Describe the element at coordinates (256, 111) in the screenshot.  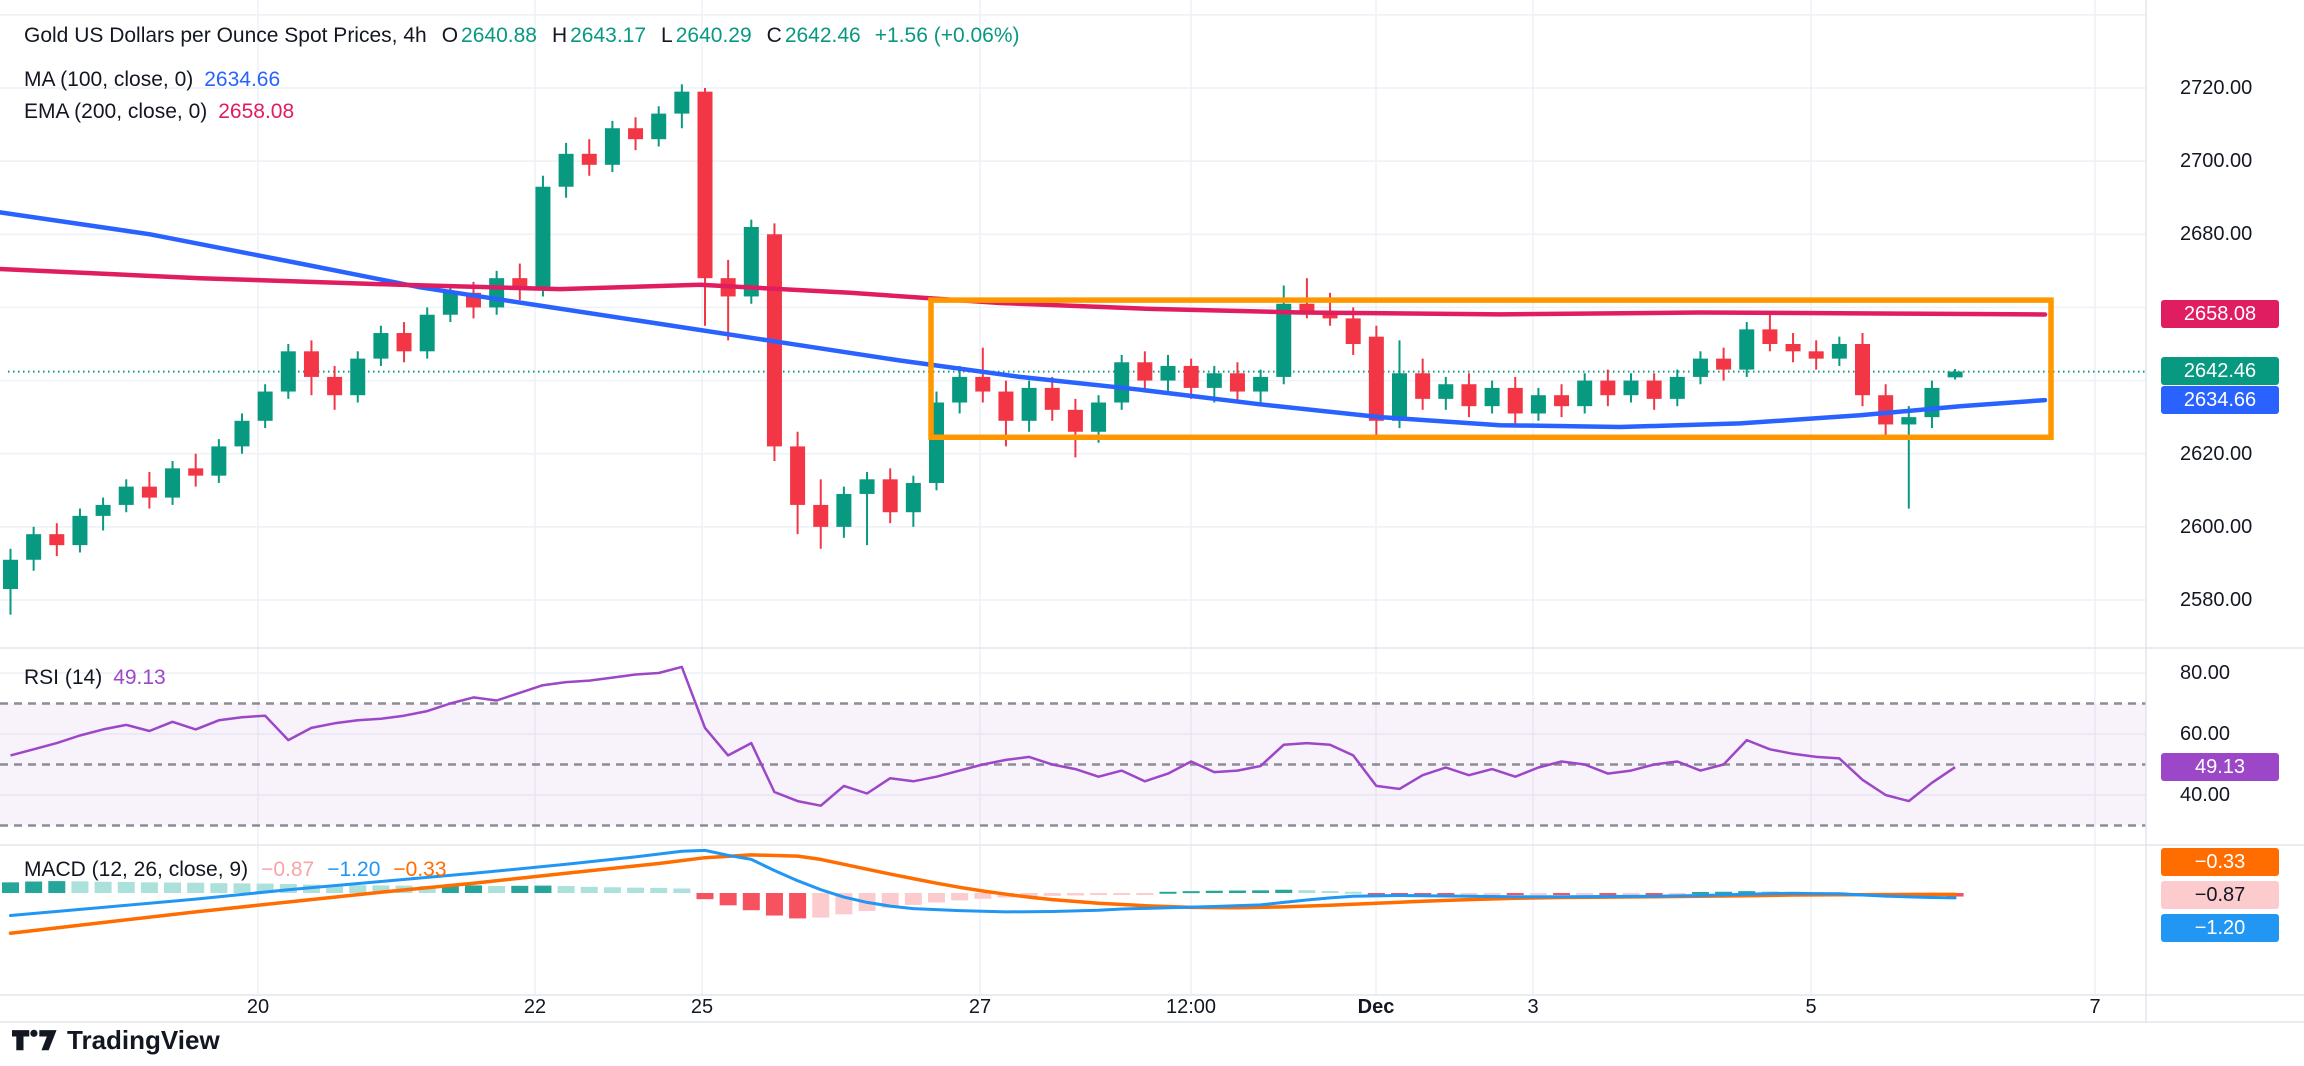
I see `ema-value: 2658.08` at that location.